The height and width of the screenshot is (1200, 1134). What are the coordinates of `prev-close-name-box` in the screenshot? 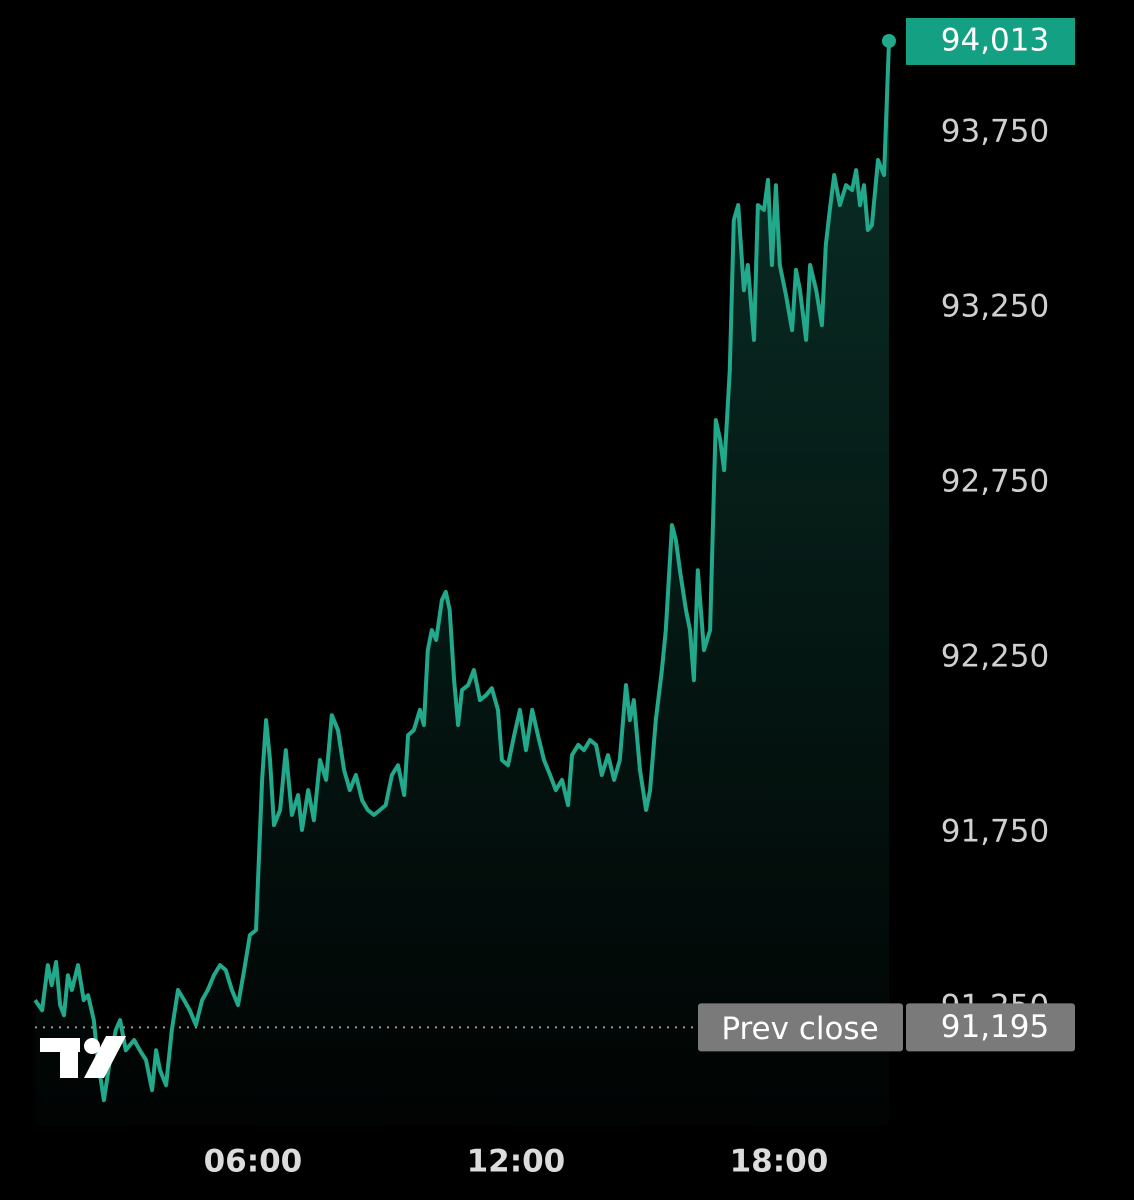 It's located at (800, 1027).